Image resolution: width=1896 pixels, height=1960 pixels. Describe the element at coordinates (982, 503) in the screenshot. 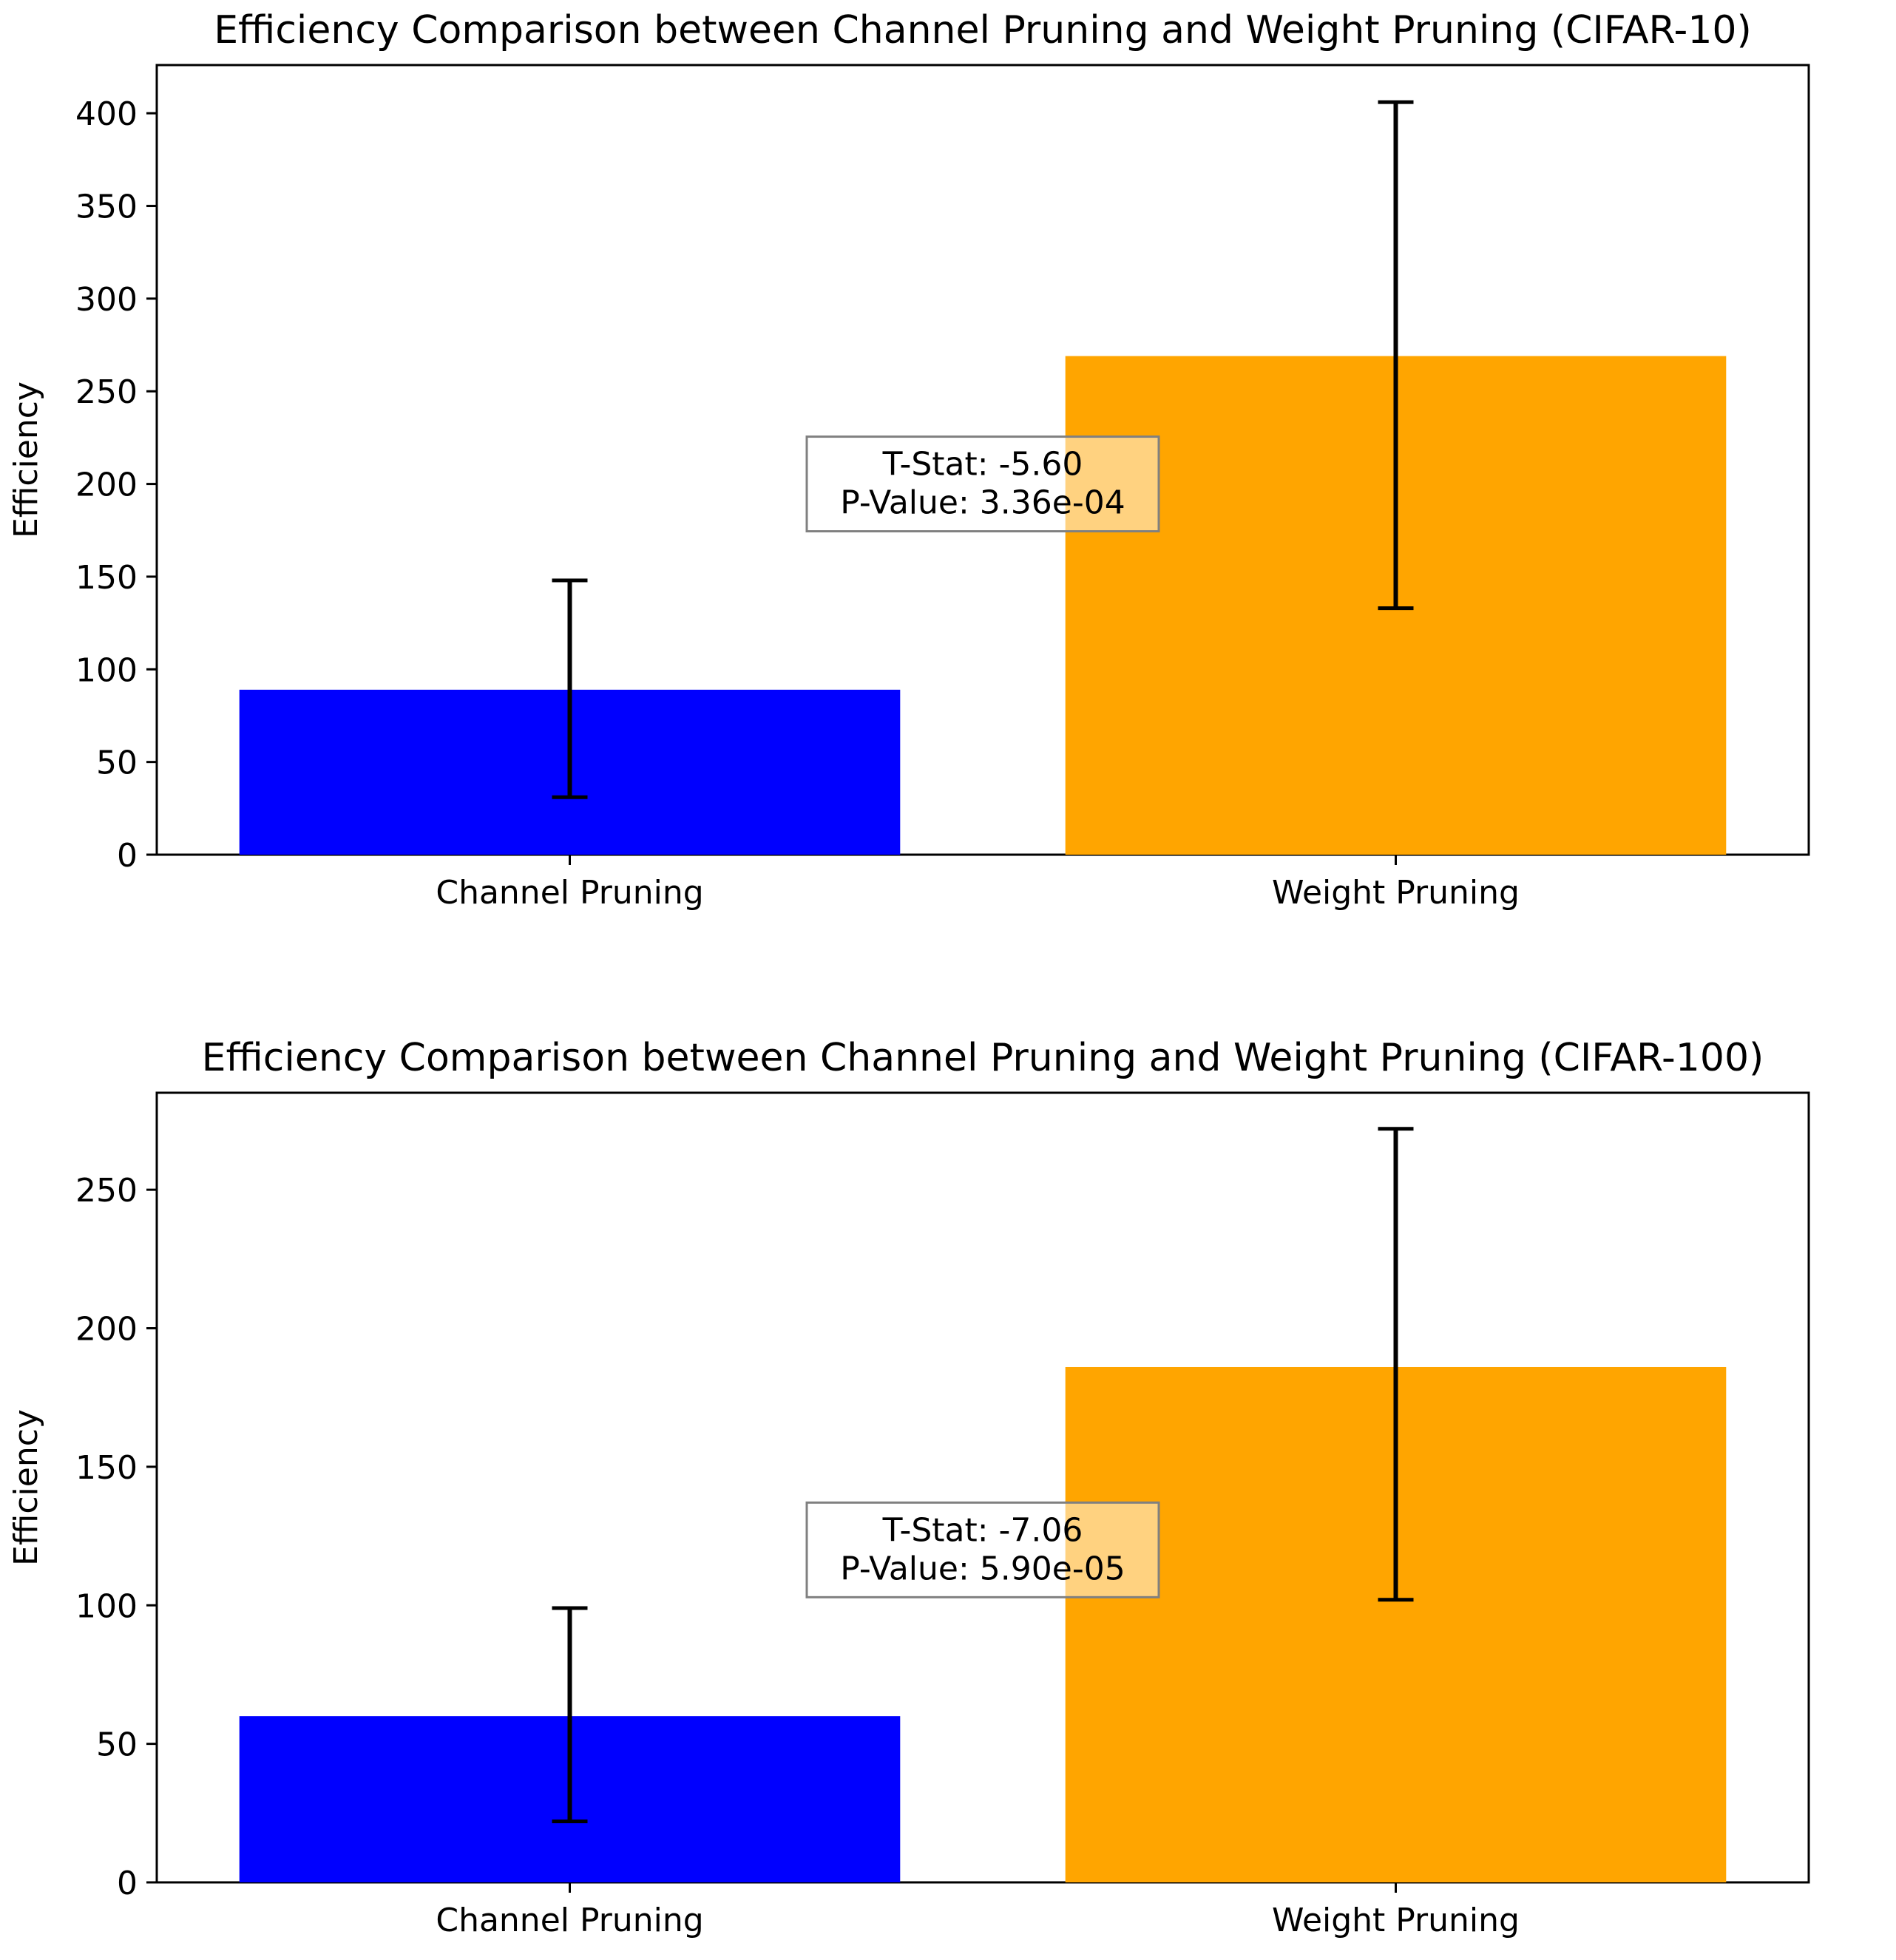

I see `annotation-pvalue: P-Value: 3.36e-04` at that location.